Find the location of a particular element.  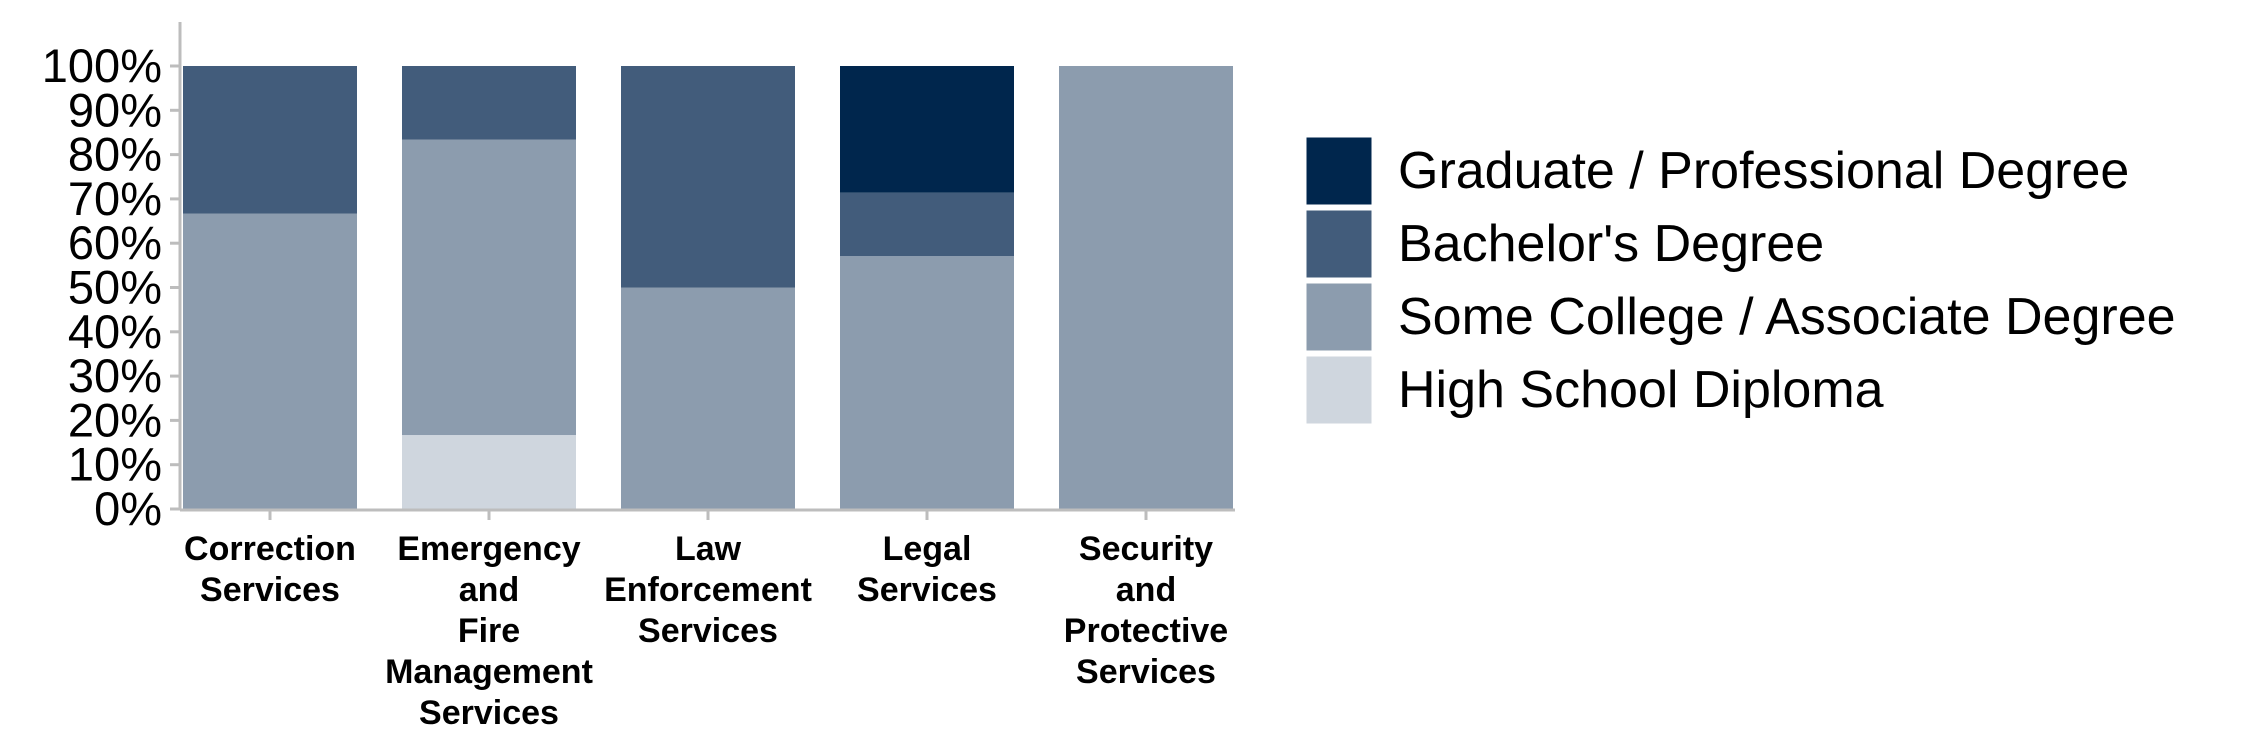

x-tick-label-line: Correction is located at coordinates (270, 549).